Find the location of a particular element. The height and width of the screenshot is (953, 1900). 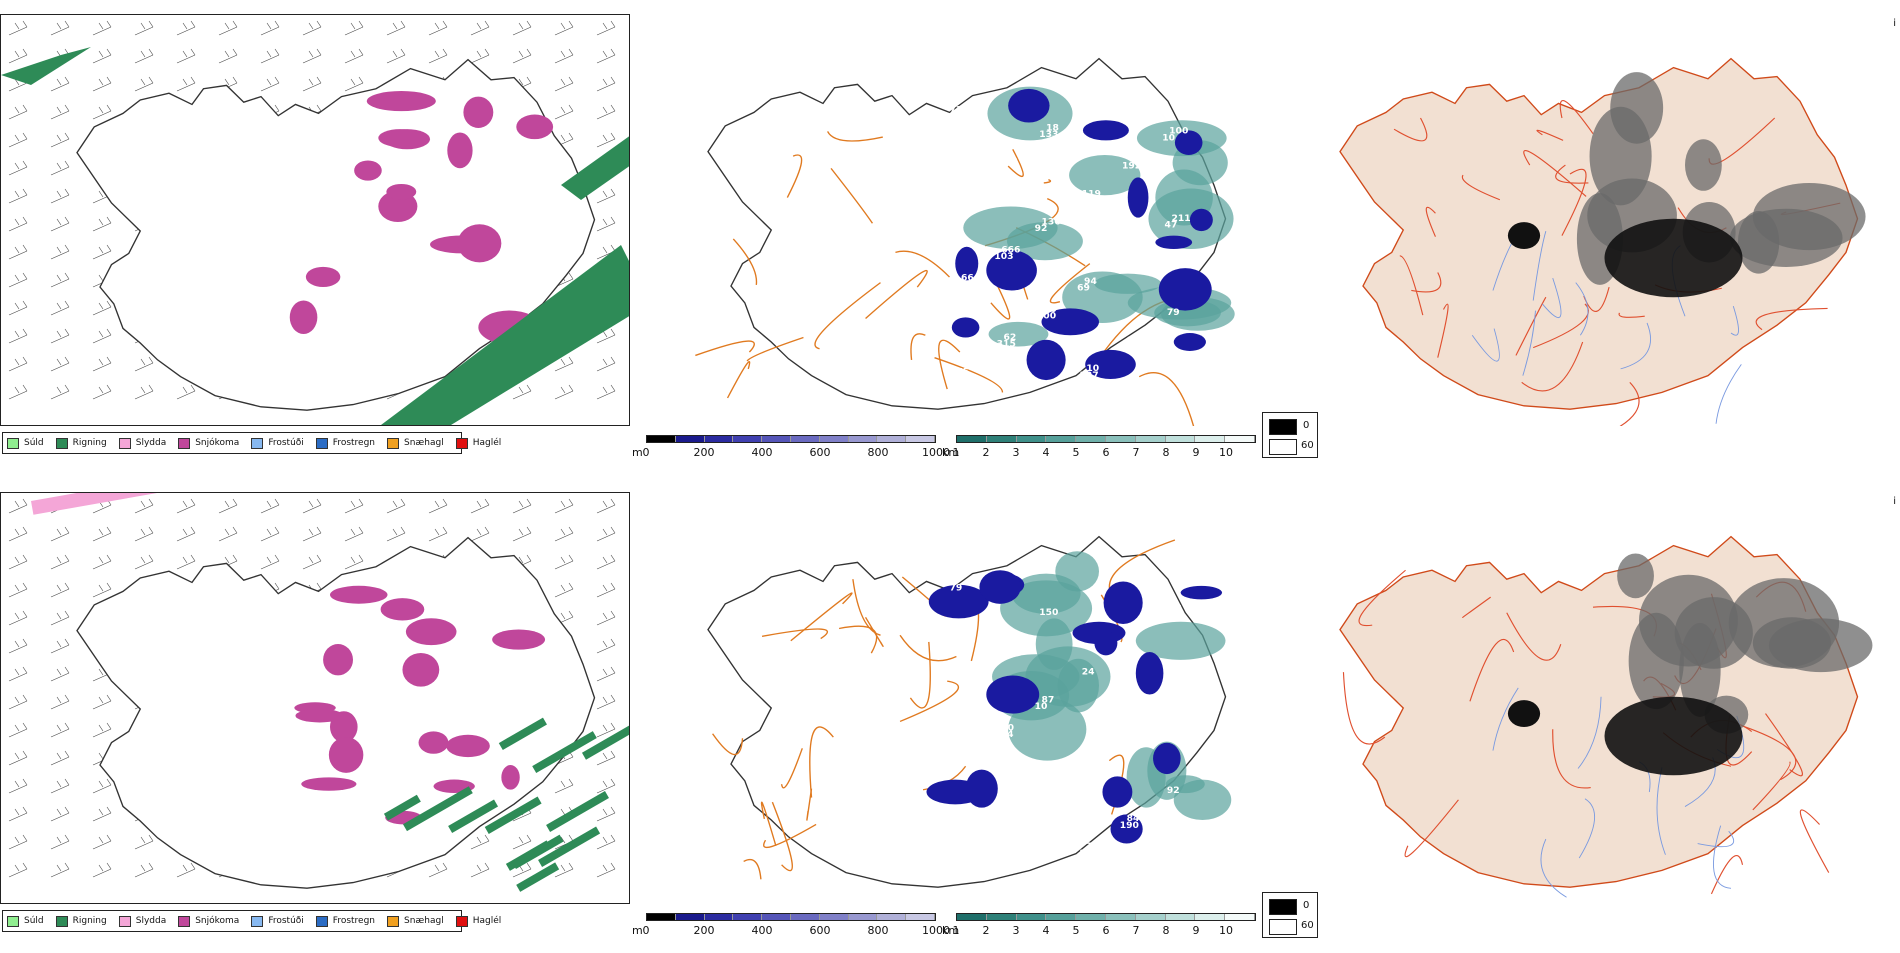

precip-legend-item: Snjókoma is located at coordinates (209, 921).